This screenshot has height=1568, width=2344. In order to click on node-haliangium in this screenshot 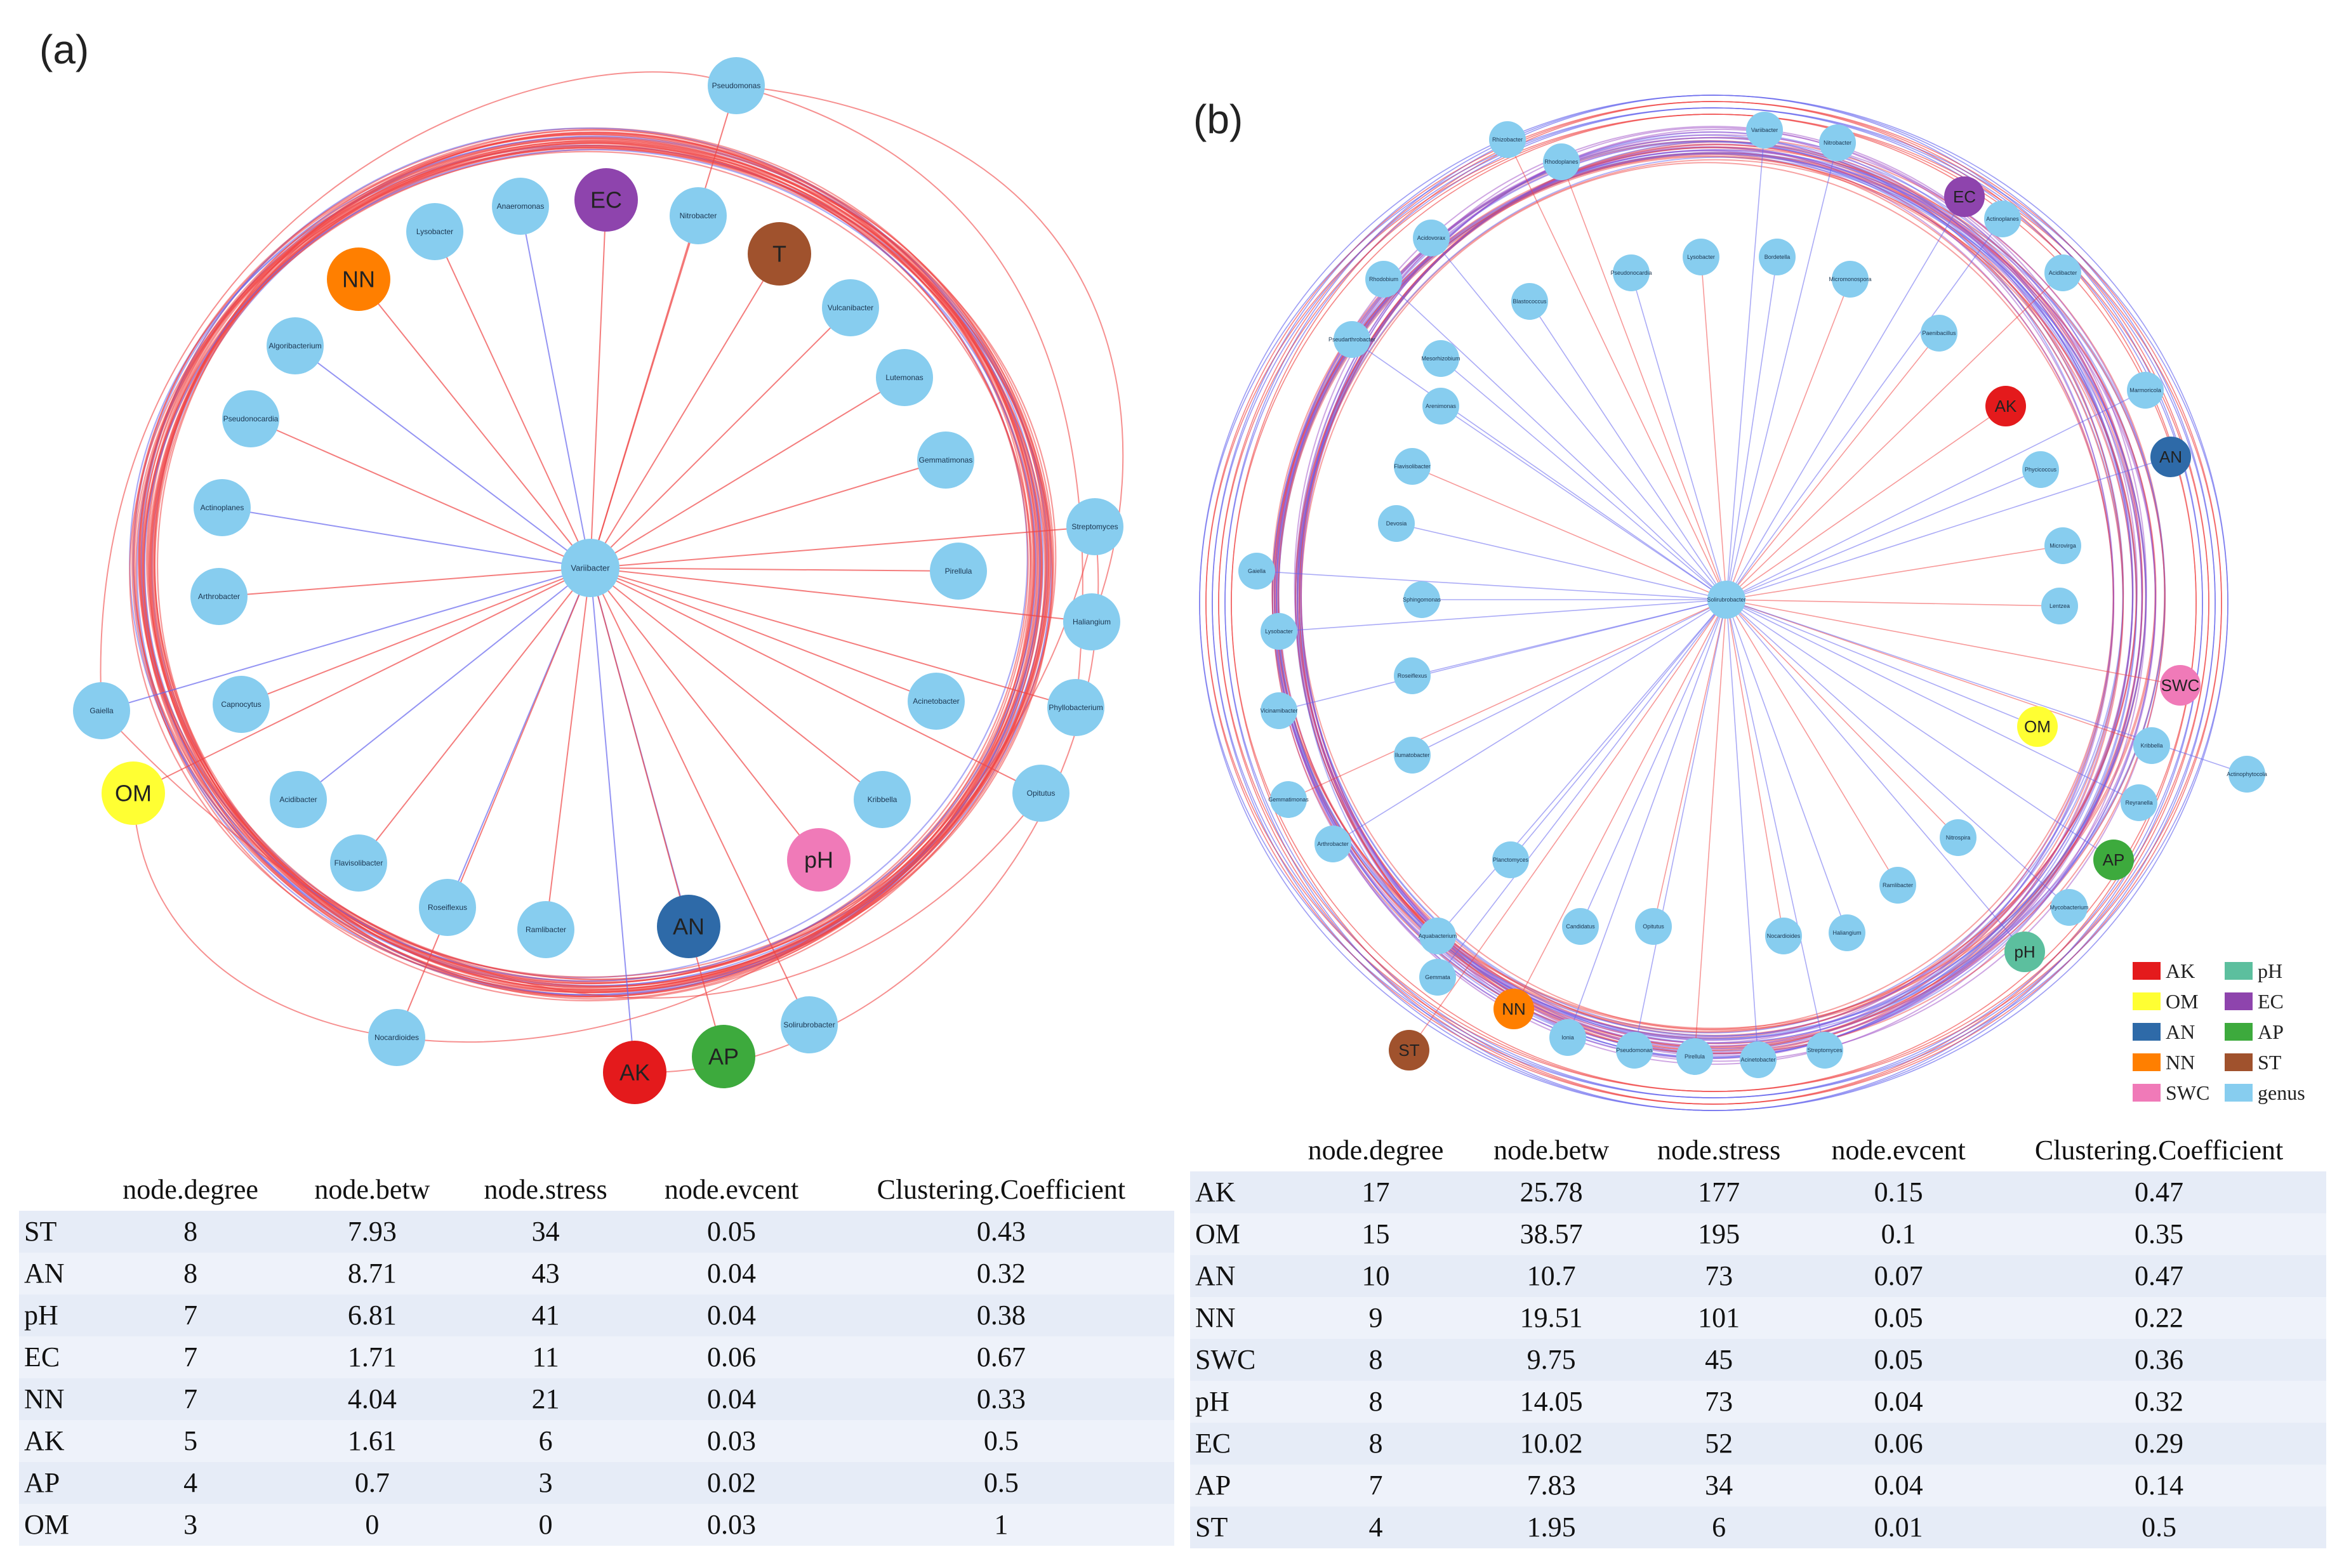, I will do `click(1091, 621)`.